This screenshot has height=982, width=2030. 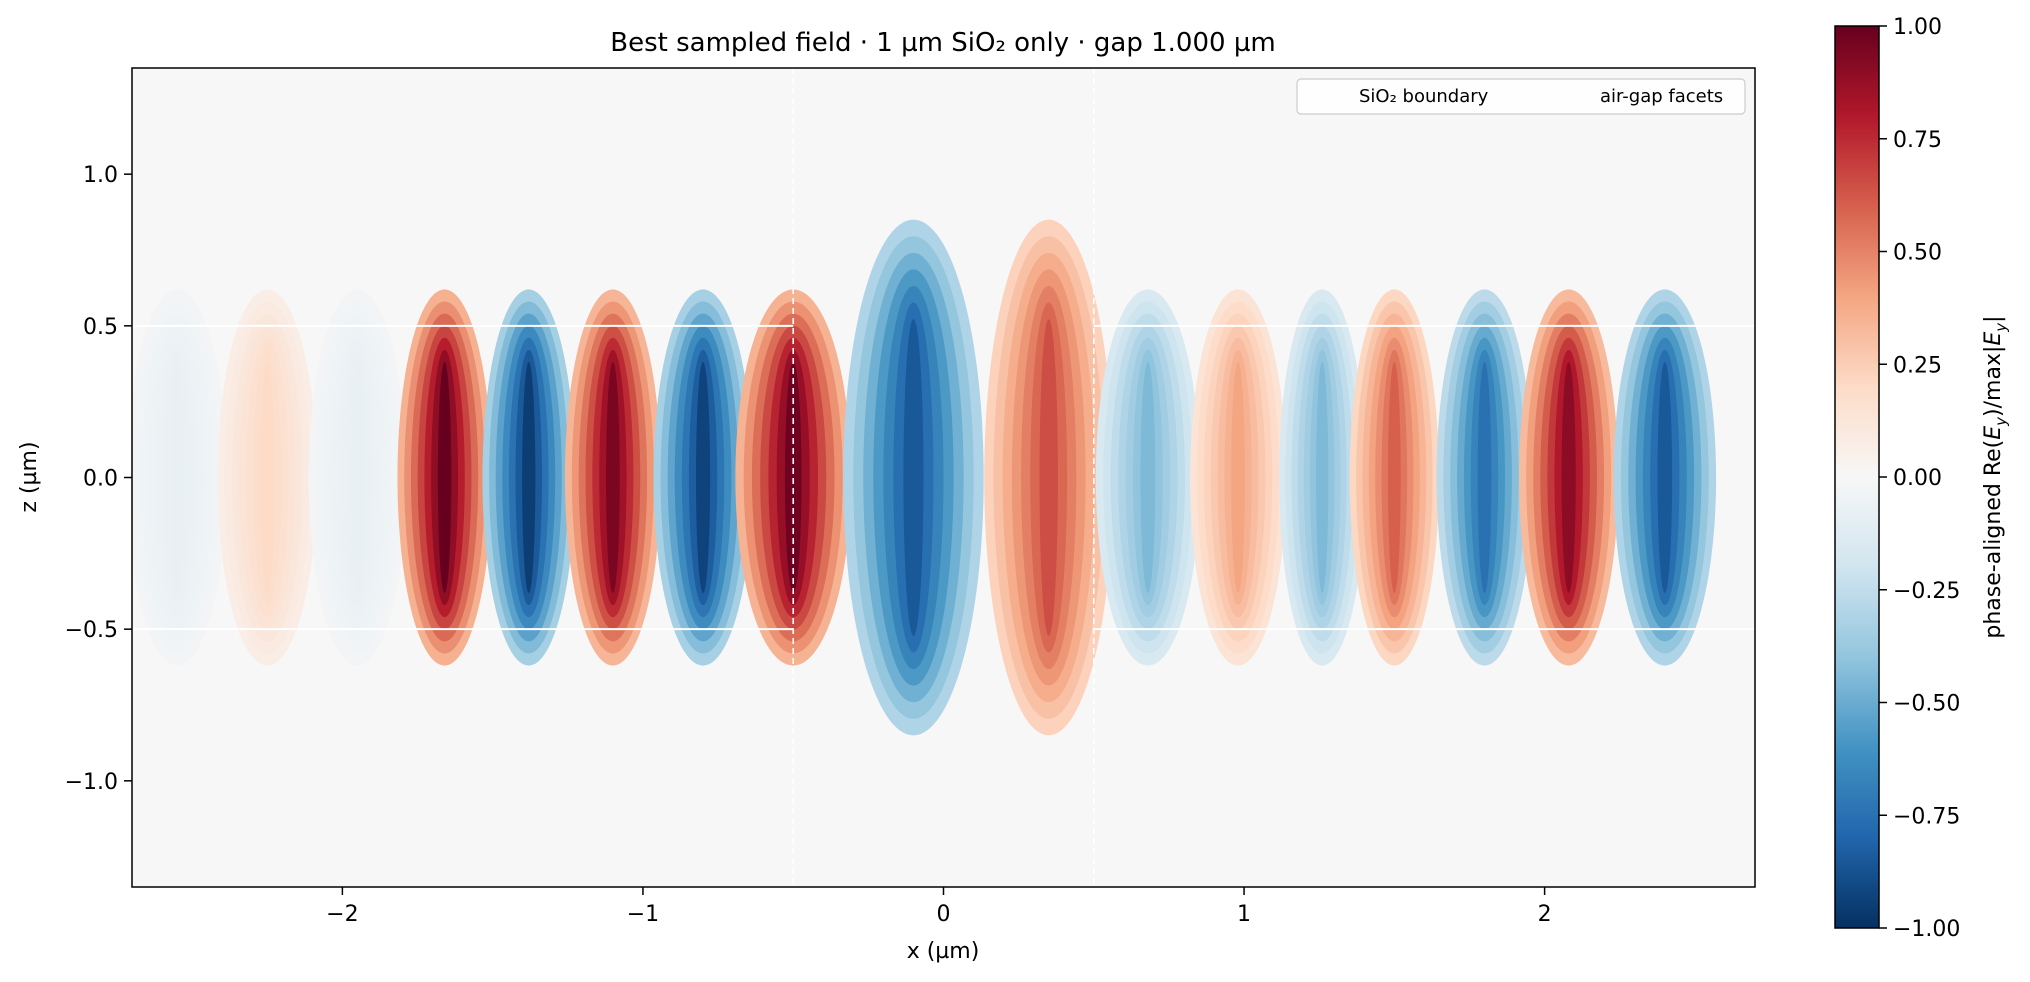 What do you see at coordinates (91, 782) in the screenshot?
I see `y-tick-label: −1.0` at bounding box center [91, 782].